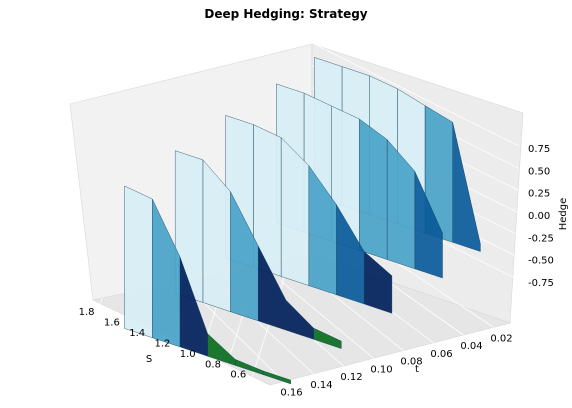 The image size is (572, 408). I want to click on y-axis-label: t, so click(417, 369).